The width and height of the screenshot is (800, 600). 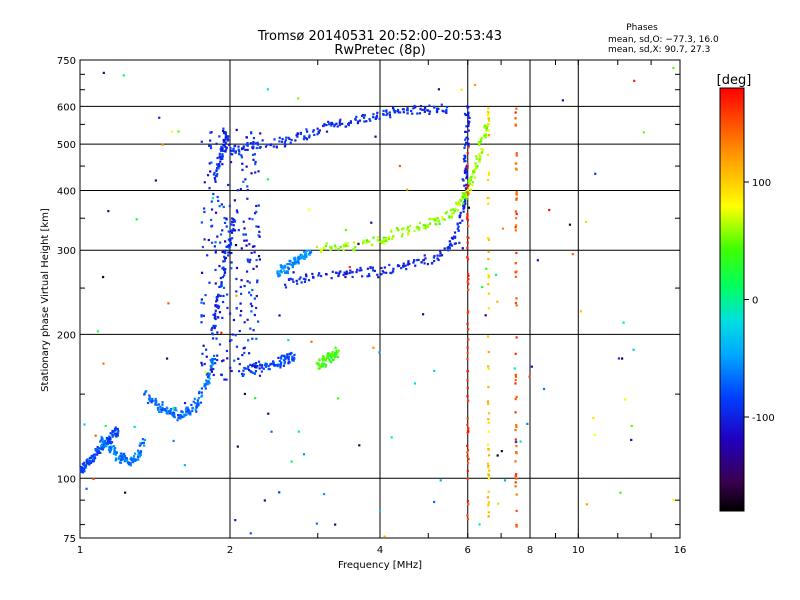 I want to click on x-tick-label: 10, so click(x=578, y=550).